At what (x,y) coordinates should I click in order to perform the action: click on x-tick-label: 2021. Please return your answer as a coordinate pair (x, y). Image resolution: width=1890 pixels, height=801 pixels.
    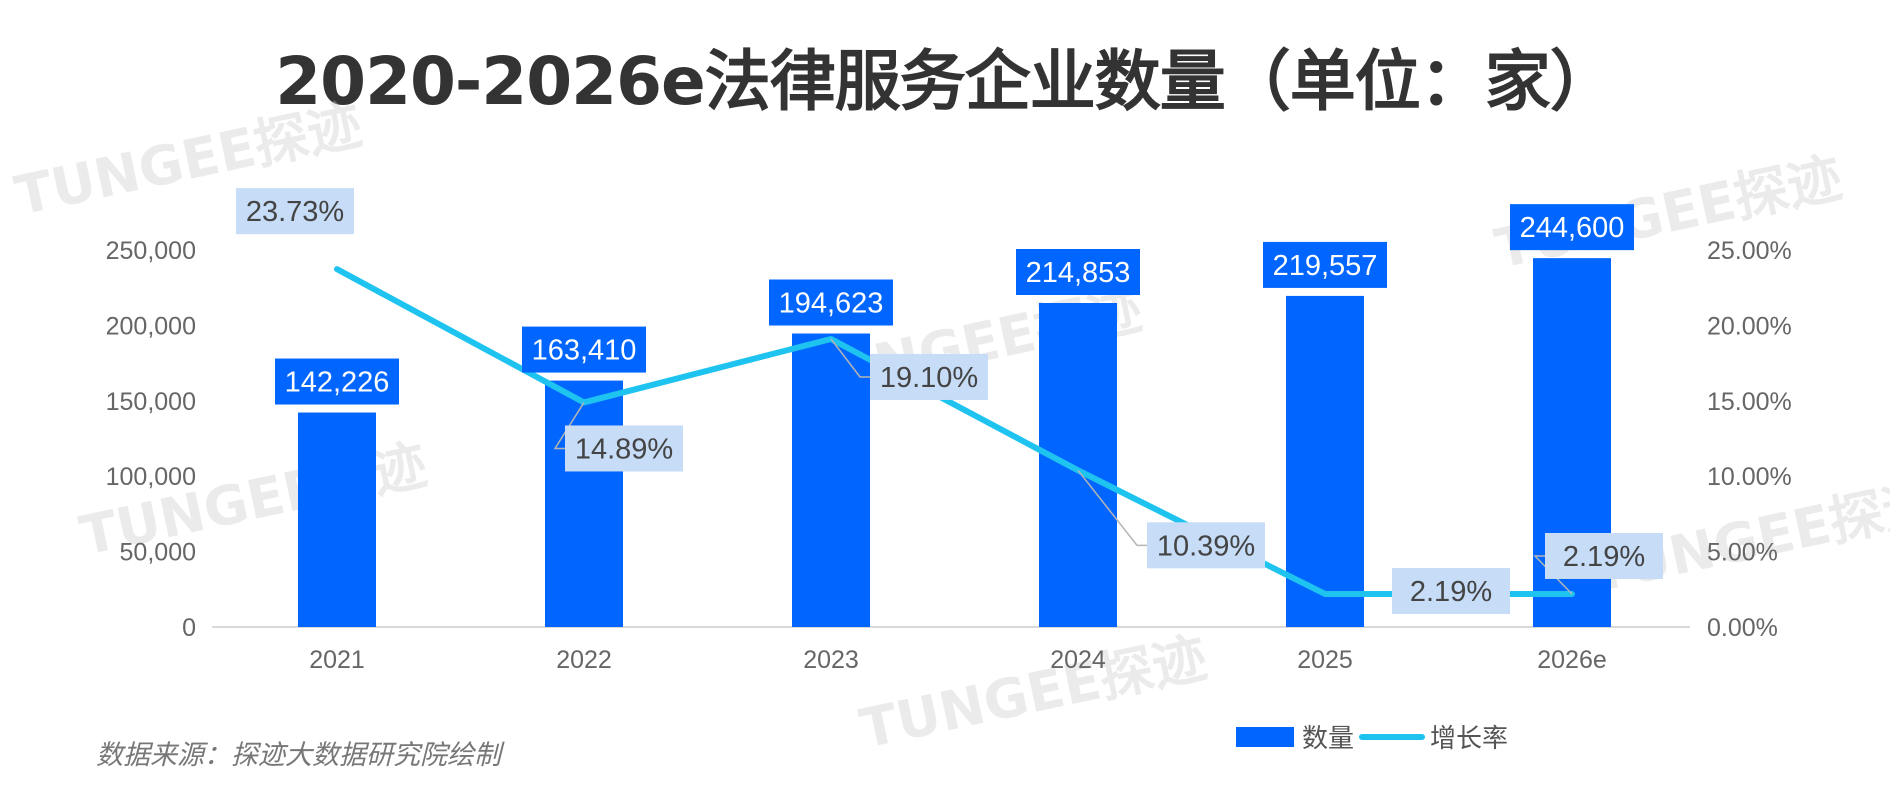
    Looking at the image, I should click on (337, 660).